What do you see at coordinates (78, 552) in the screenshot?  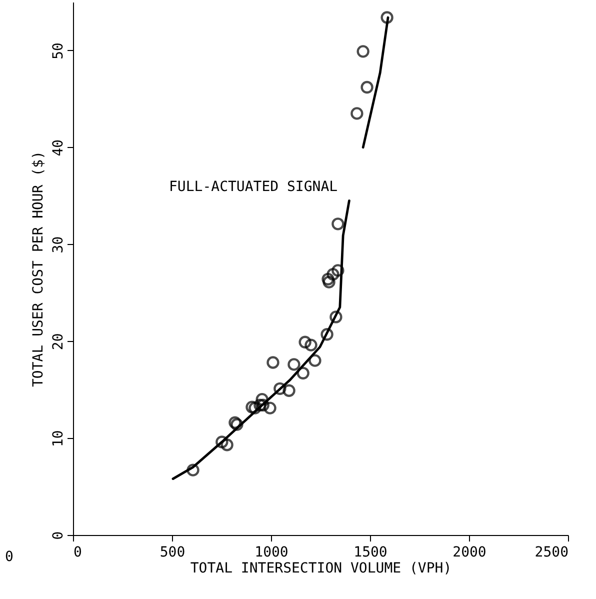 I see `x-tick-label: 0` at bounding box center [78, 552].